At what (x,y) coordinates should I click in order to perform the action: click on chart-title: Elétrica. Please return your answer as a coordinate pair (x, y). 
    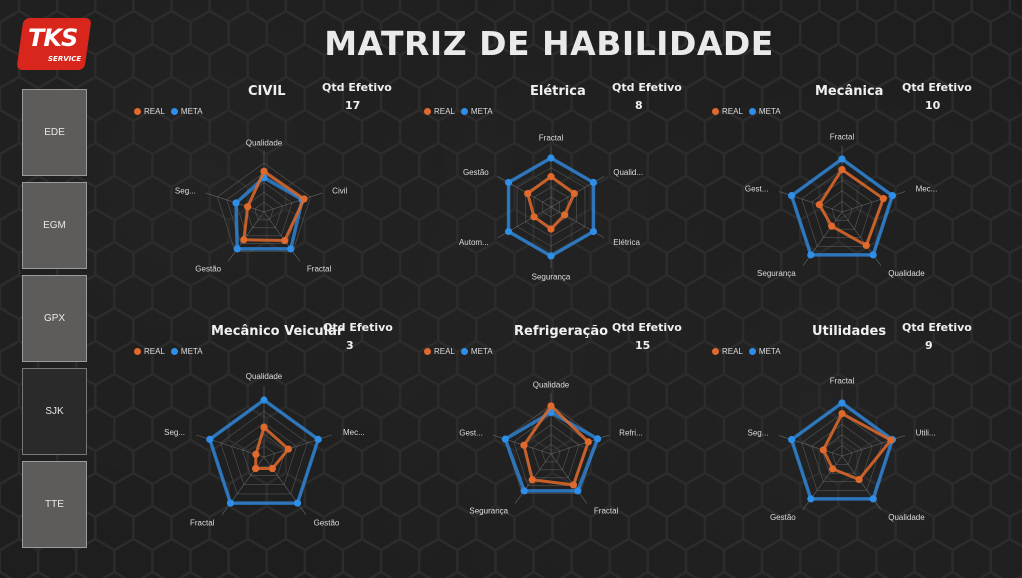
    Looking at the image, I should click on (558, 91).